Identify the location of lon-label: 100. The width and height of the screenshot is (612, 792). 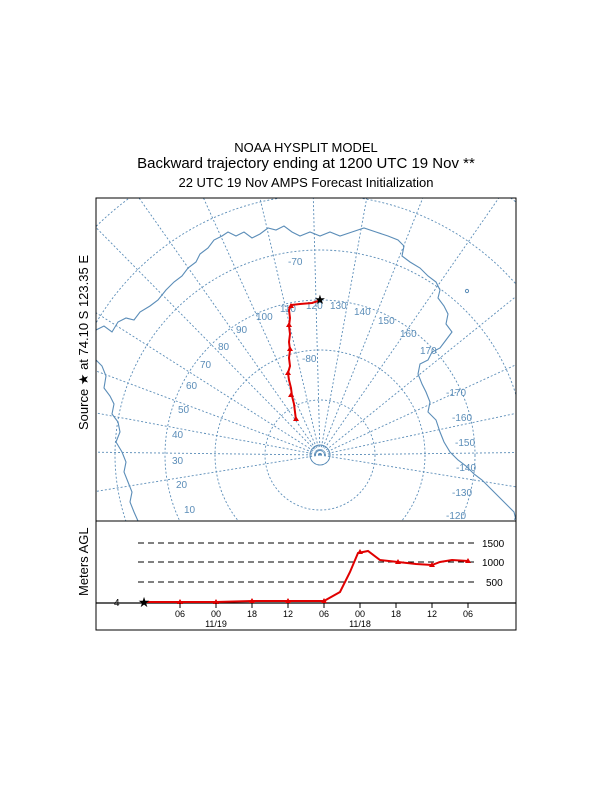
(264, 317).